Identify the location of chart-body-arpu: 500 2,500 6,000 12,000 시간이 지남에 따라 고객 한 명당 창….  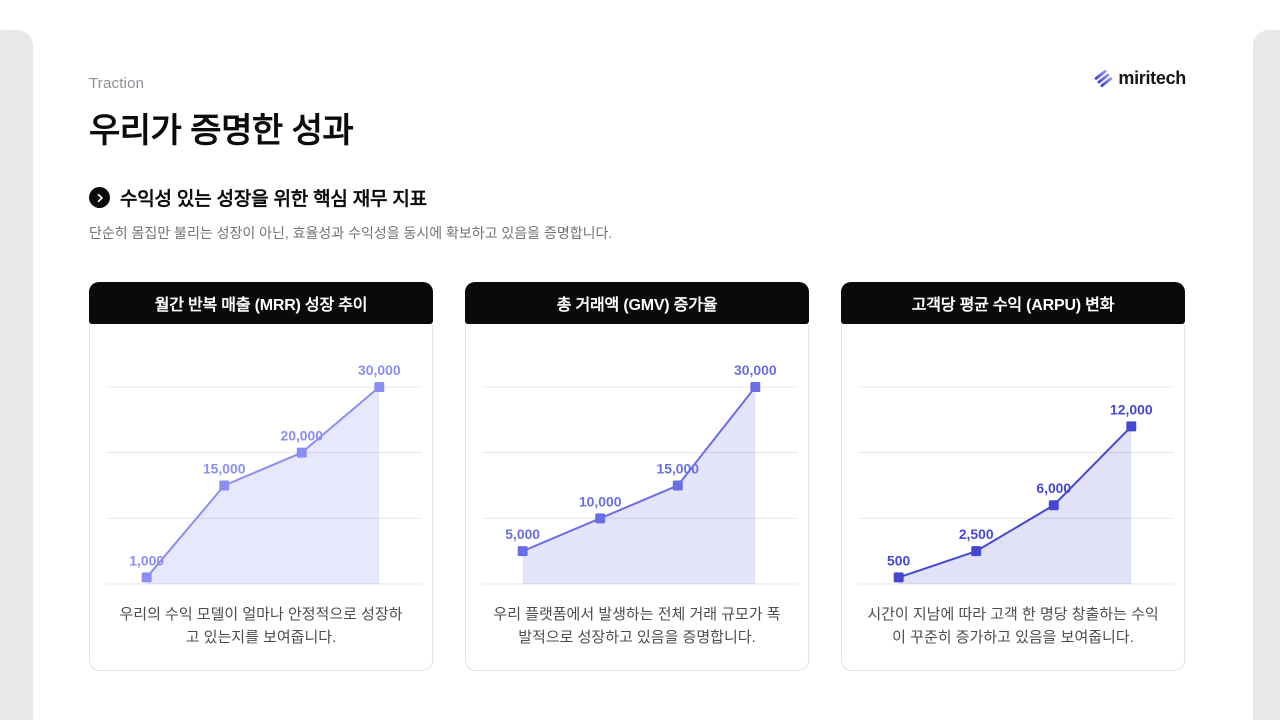
(1013, 497).